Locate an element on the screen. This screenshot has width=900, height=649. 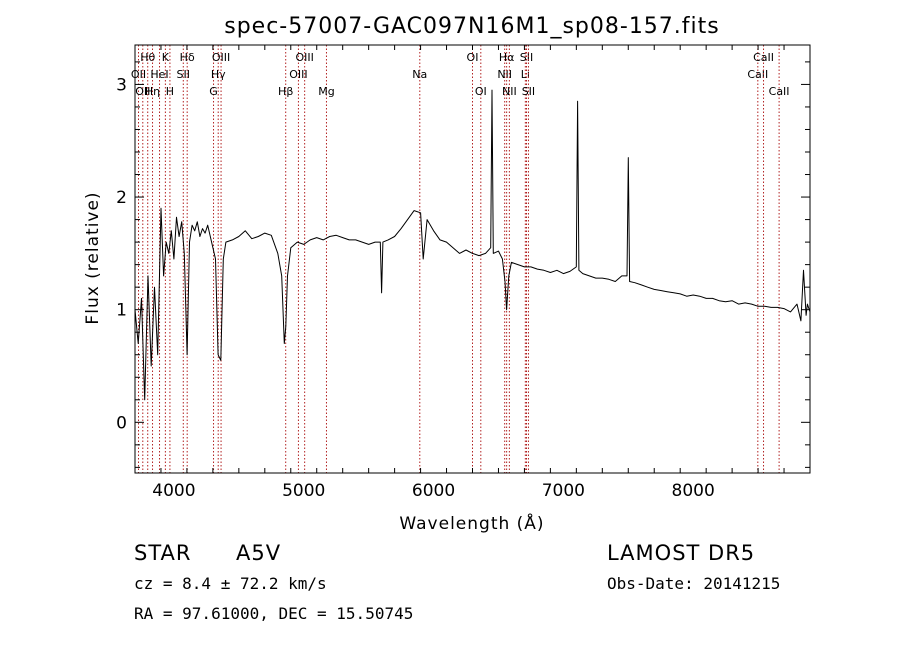
line-label: G is located at coordinates (213, 91).